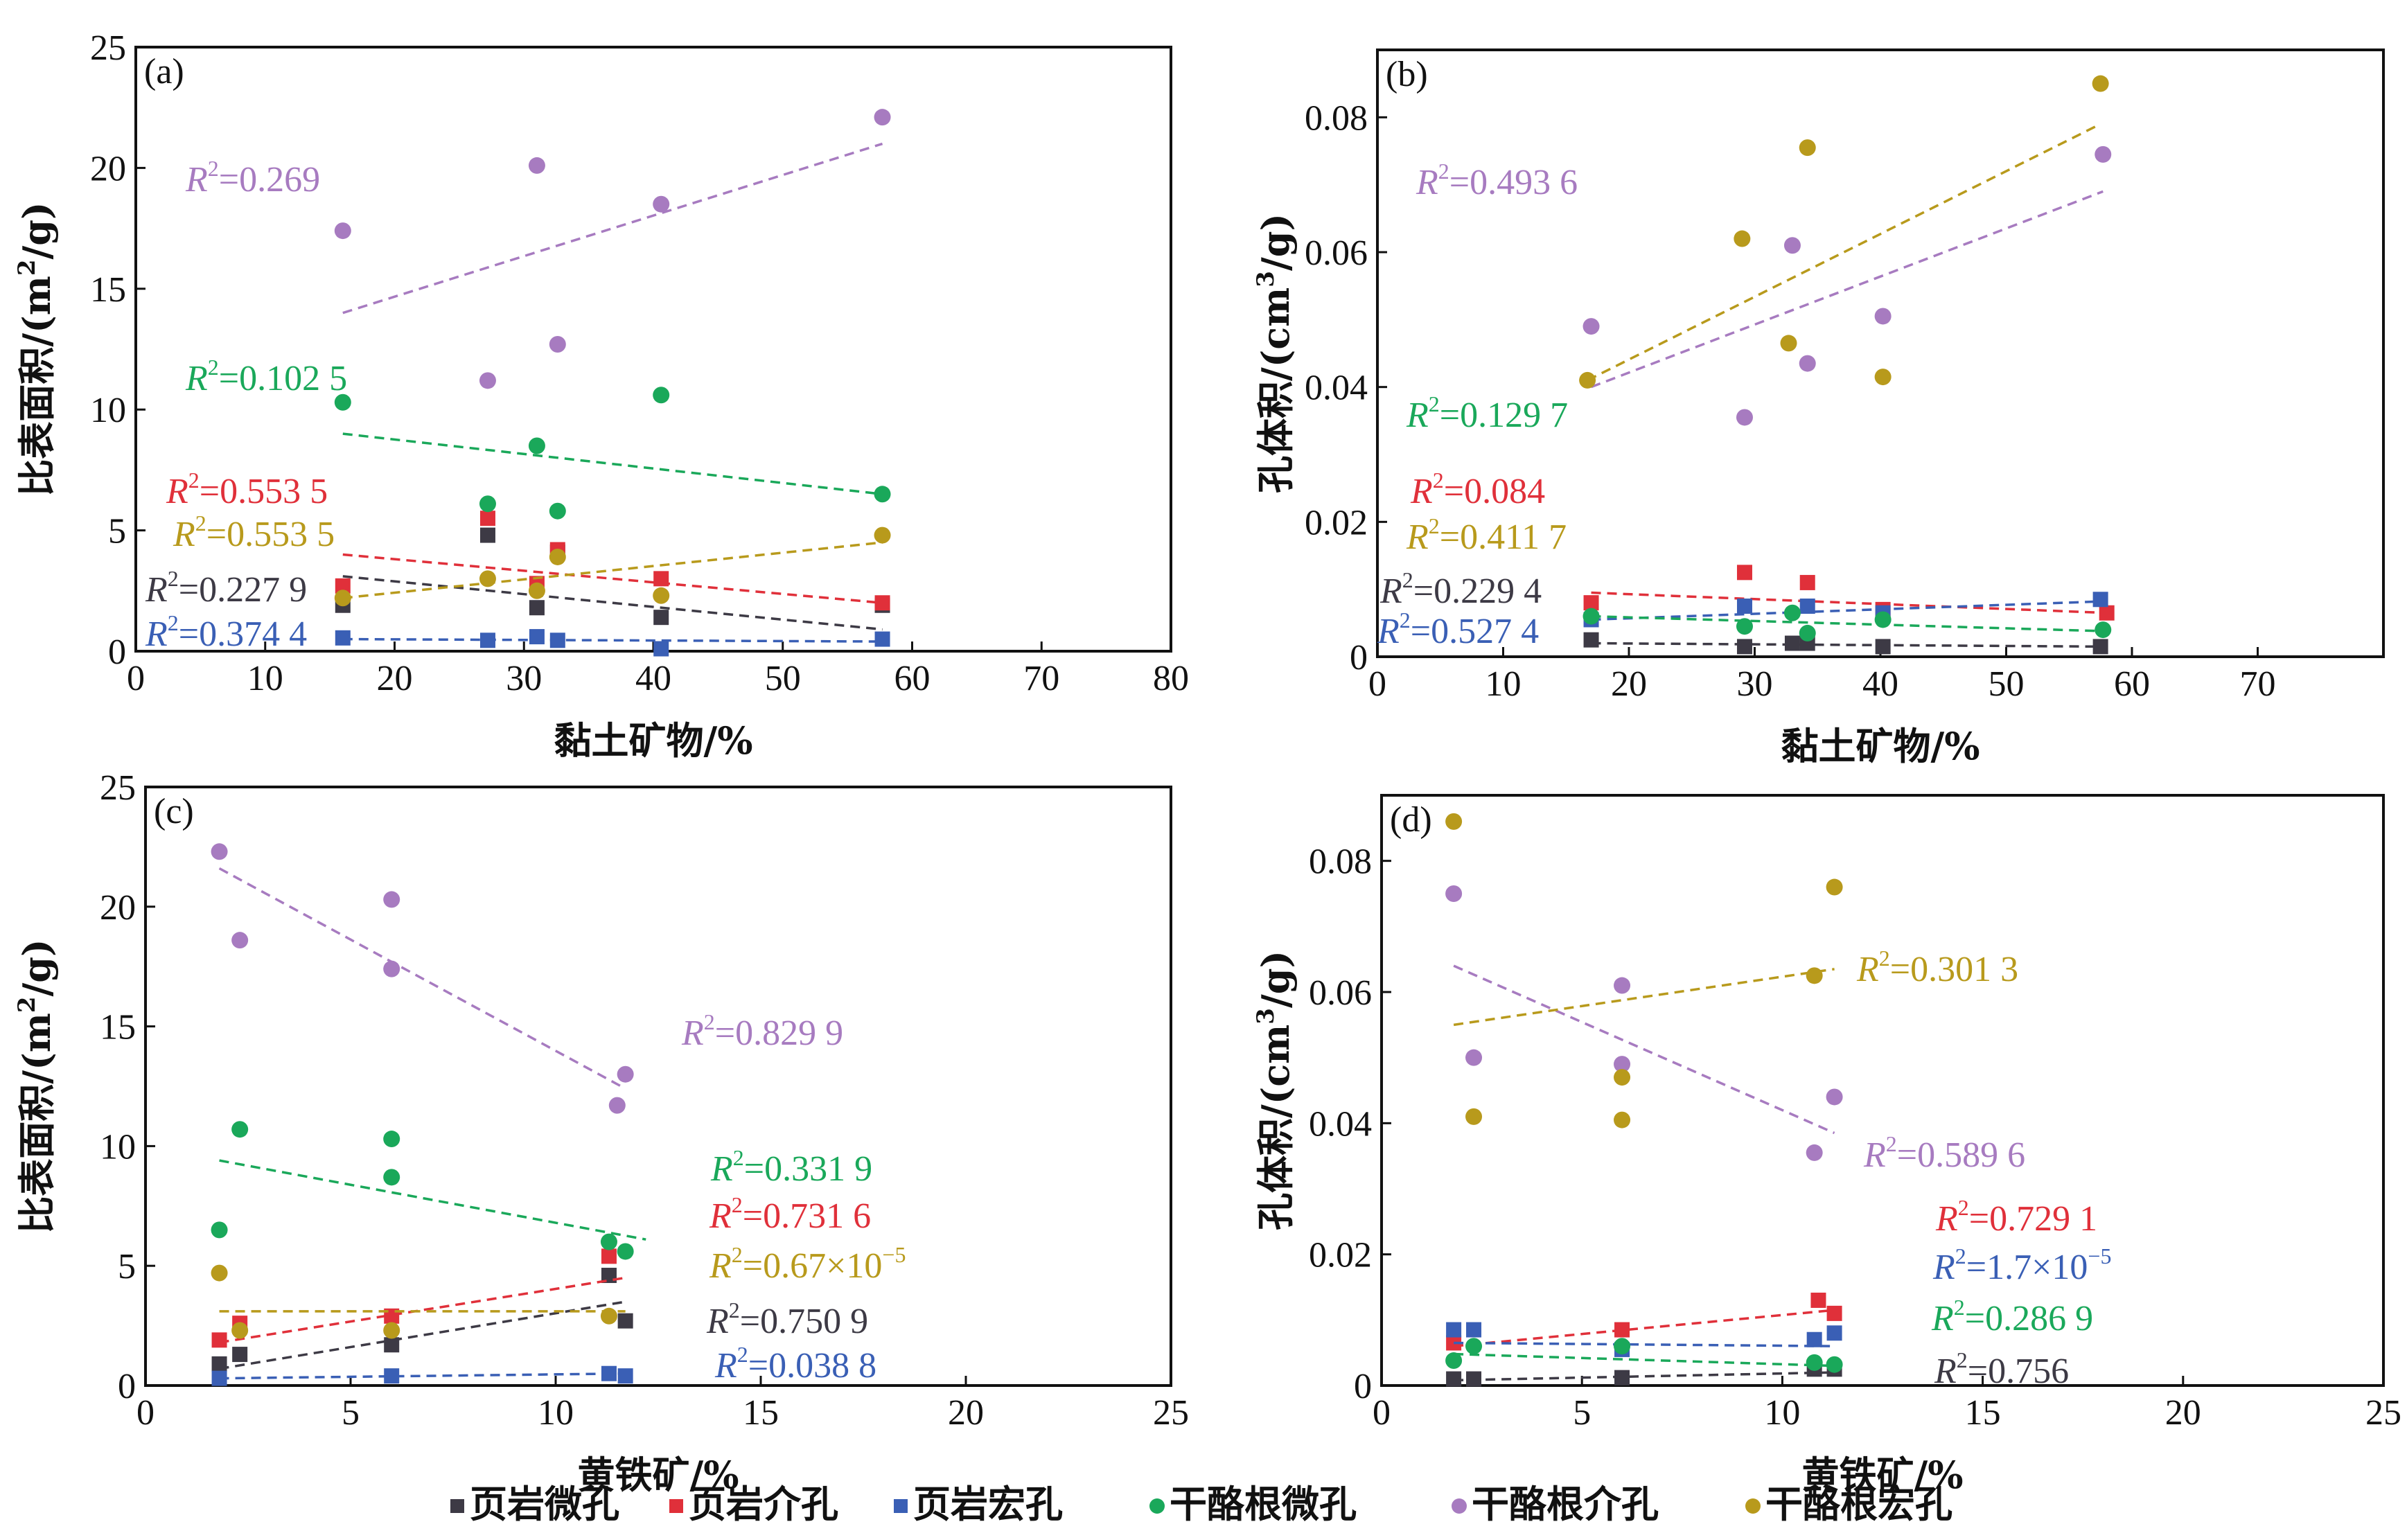 Image resolution: width=2407 pixels, height=1540 pixels. Describe the element at coordinates (558, 1290) in the screenshot. I see `series-6: R2=0.67×10−5` at that location.